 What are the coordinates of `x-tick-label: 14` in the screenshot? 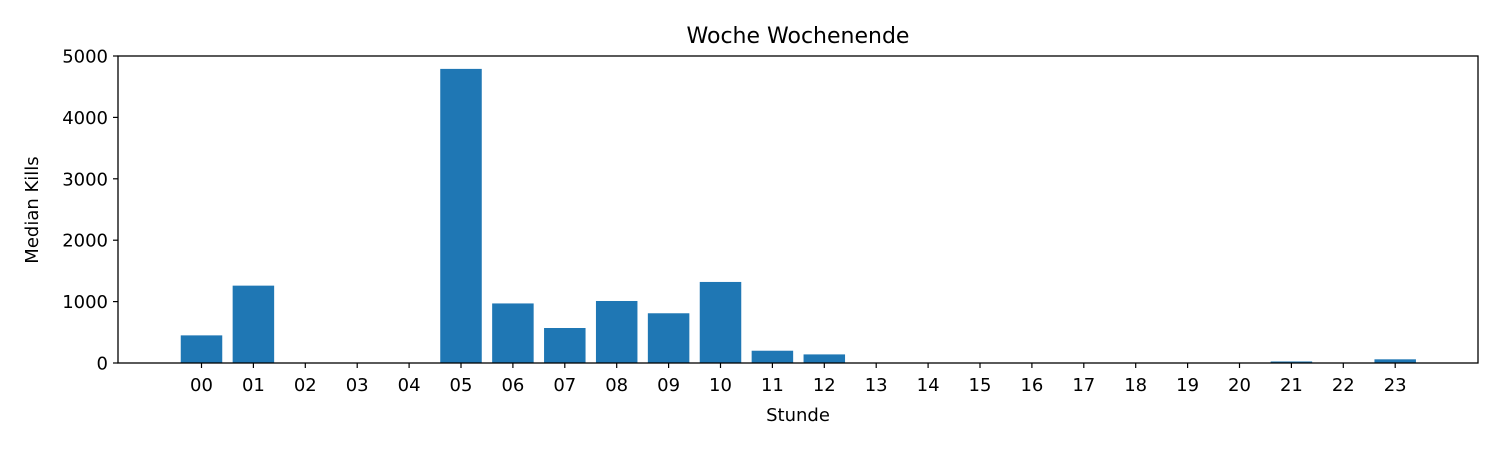 It's located at (928, 385).